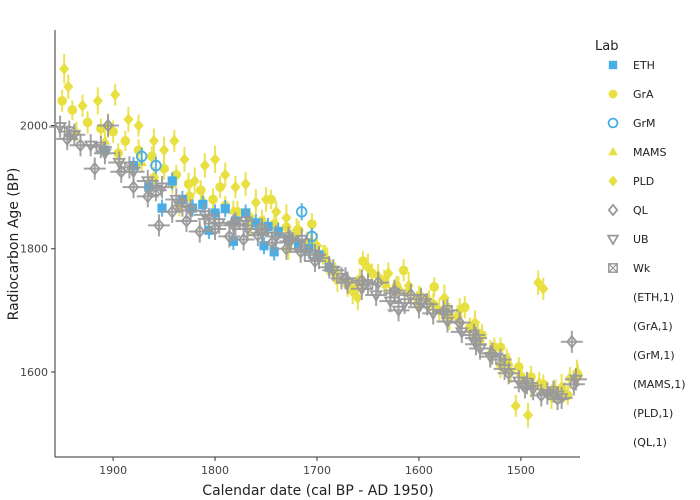  I want to click on legend-entry: MAMS, so click(637, 152).